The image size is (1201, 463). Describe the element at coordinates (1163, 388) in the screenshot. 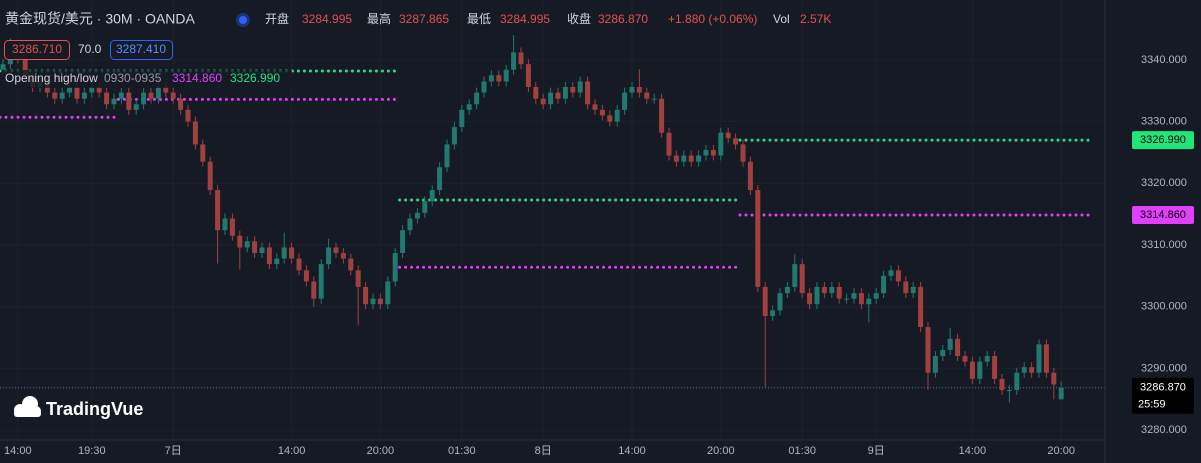

I see `last-price-text: 3286.870` at that location.